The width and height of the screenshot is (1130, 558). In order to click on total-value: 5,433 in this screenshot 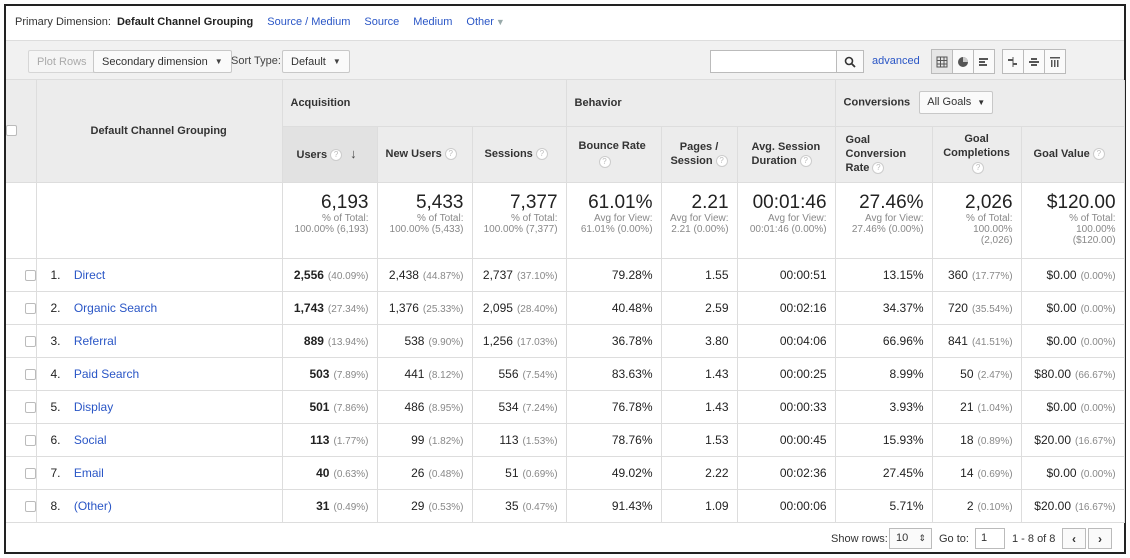, I will do `click(439, 202)`.